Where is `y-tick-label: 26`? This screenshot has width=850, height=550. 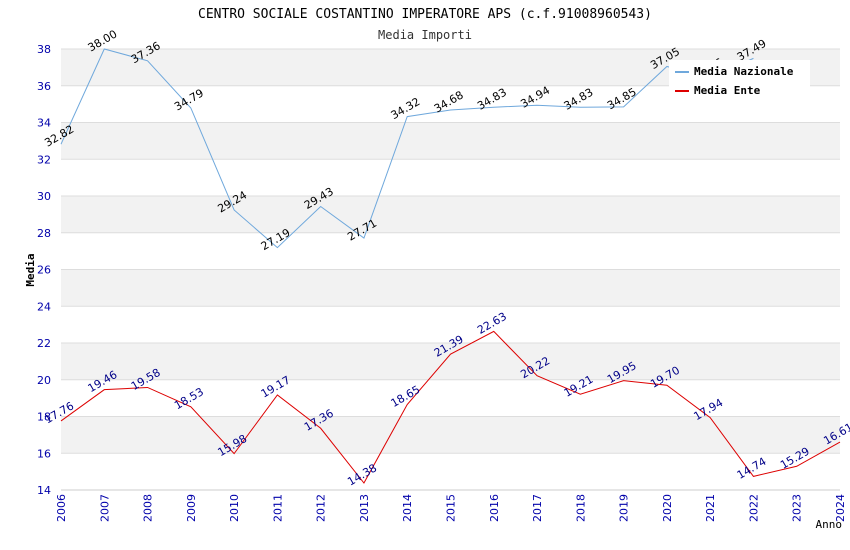
y-tick-label: 26 is located at coordinates (44, 270).